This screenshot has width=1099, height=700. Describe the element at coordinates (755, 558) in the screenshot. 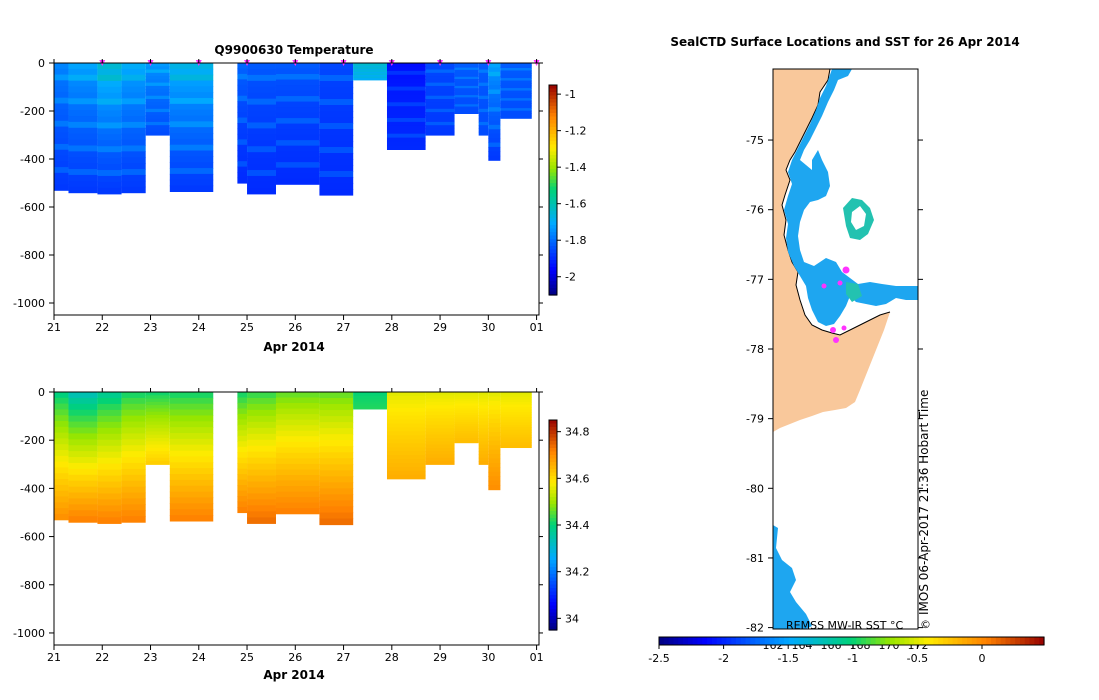

I see `map-y-tick-label: -81` at that location.